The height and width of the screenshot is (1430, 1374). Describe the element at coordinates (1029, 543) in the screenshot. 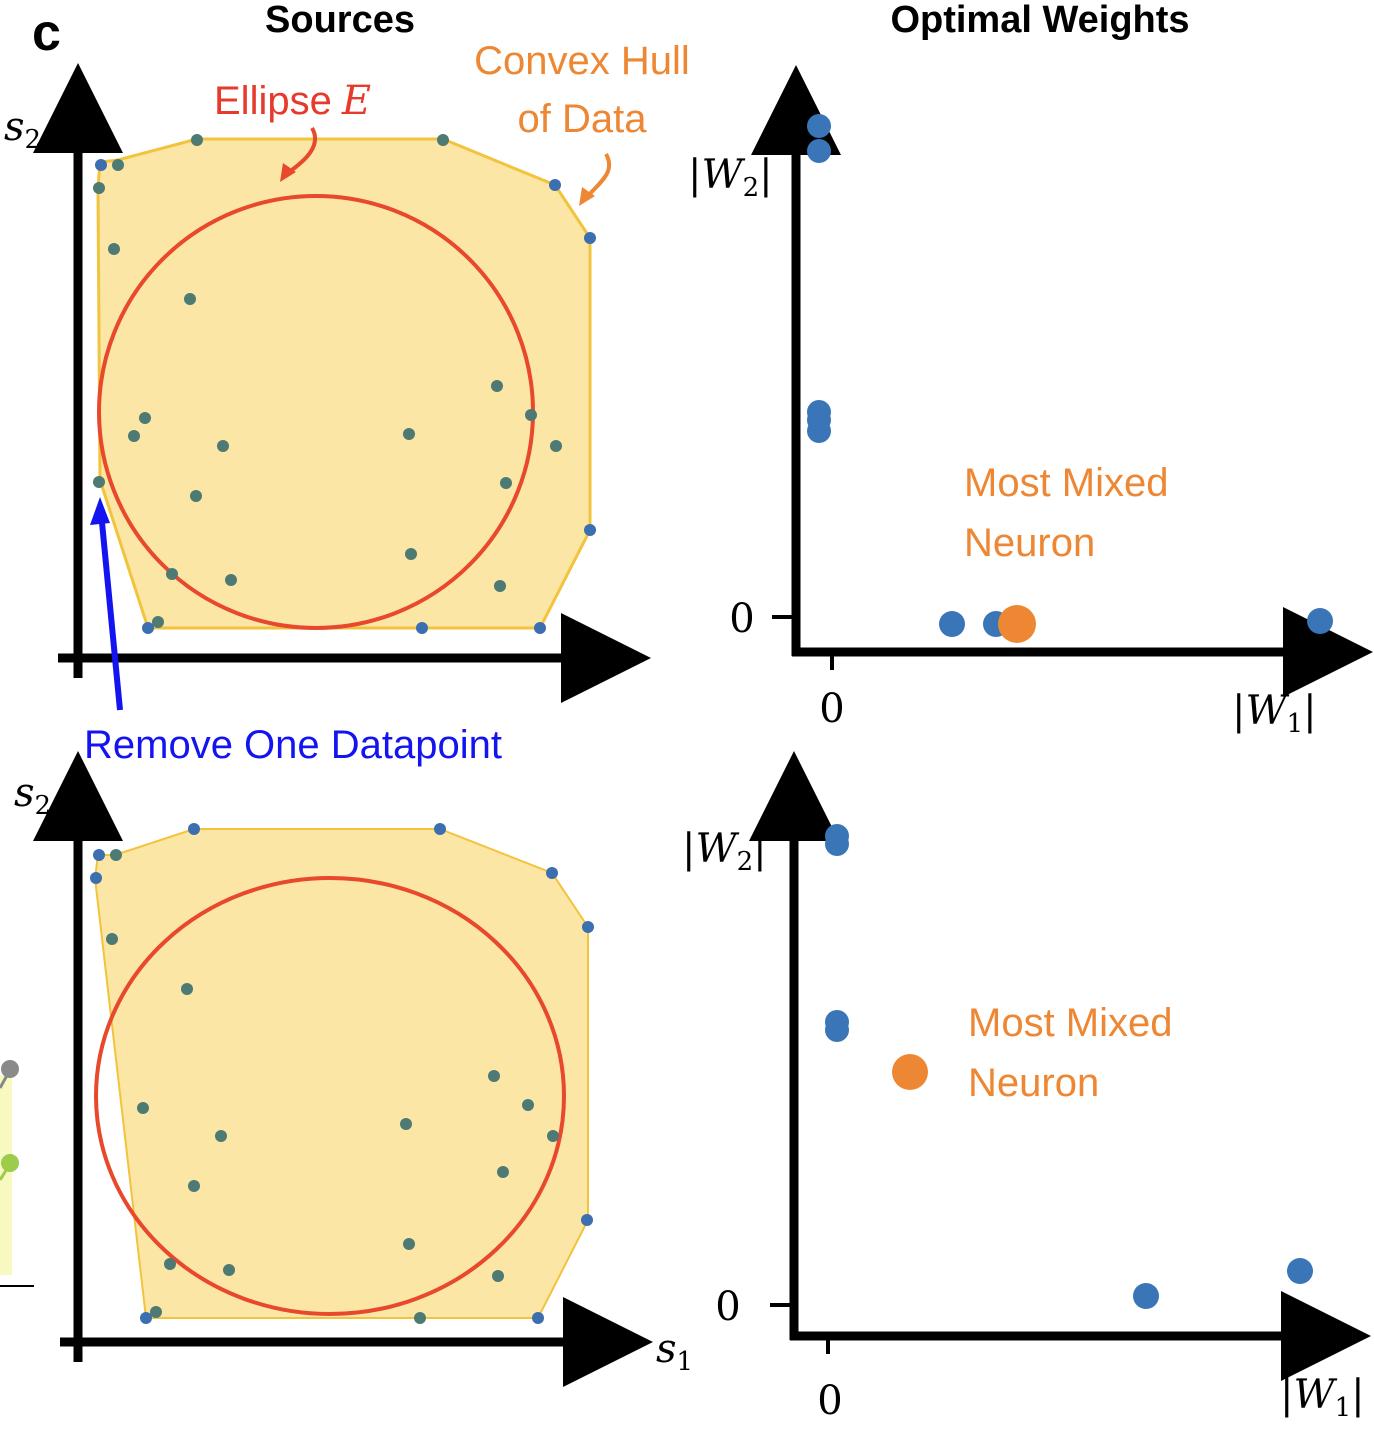

I see `most-mixed-label-top-2: Neuron` at that location.